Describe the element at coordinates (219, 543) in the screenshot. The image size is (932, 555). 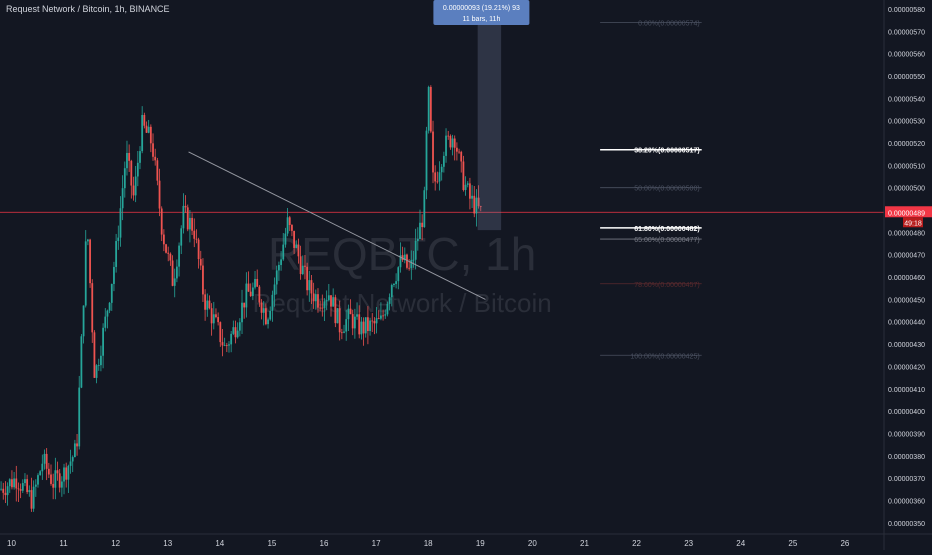
I see `x-tick-label: 14` at that location.